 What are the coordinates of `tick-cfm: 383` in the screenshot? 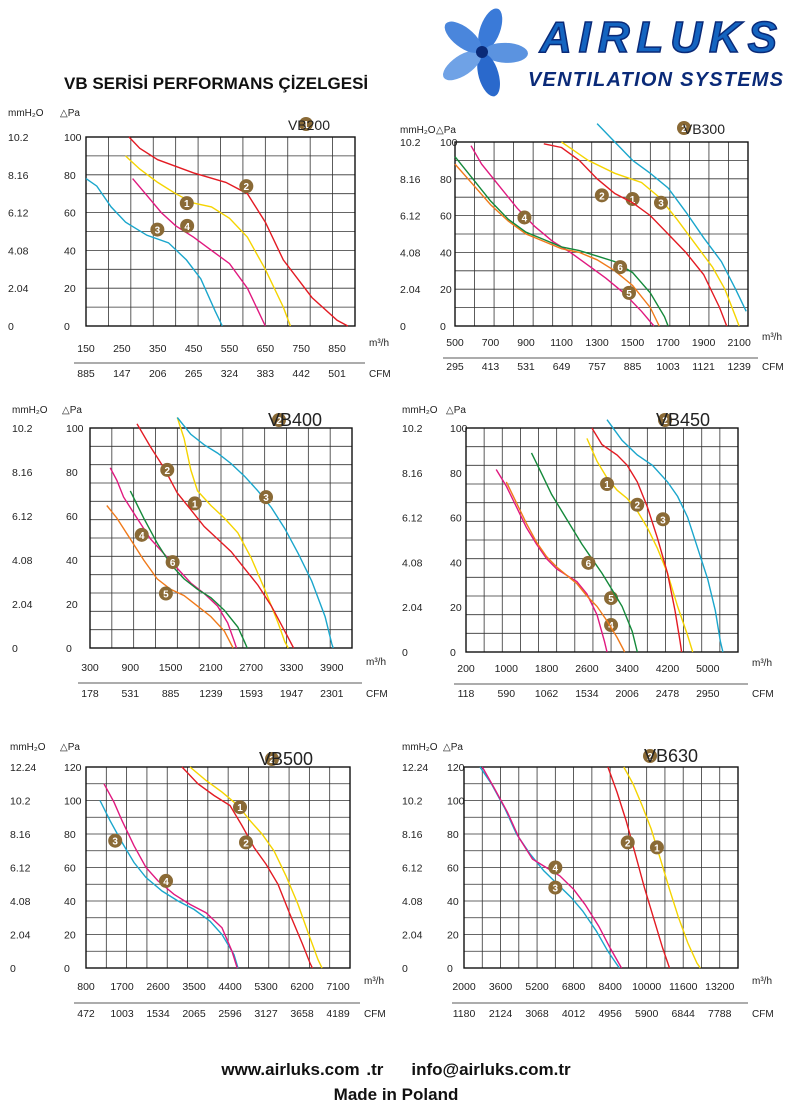 It's located at (266, 374).